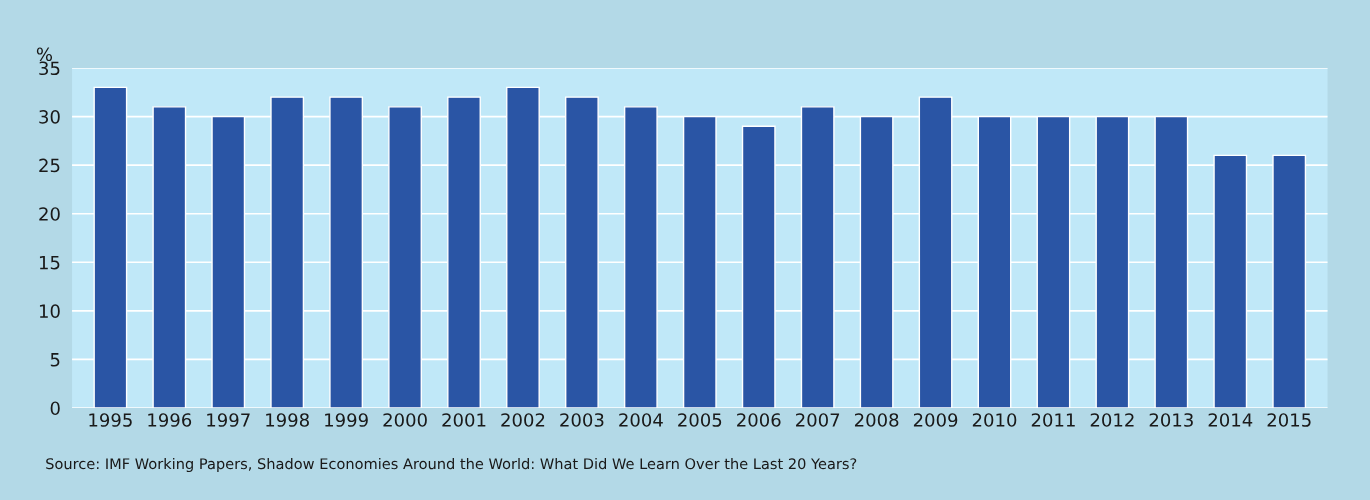 The width and height of the screenshot is (1370, 500). I want to click on y-tick-label: 15, so click(49, 262).